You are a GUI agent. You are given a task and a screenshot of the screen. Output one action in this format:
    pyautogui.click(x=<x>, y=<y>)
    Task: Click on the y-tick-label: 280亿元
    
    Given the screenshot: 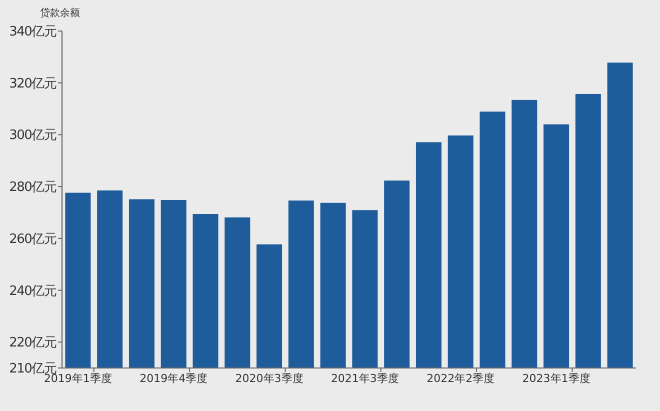 What is the action you would take?
    pyautogui.click(x=33, y=188)
    